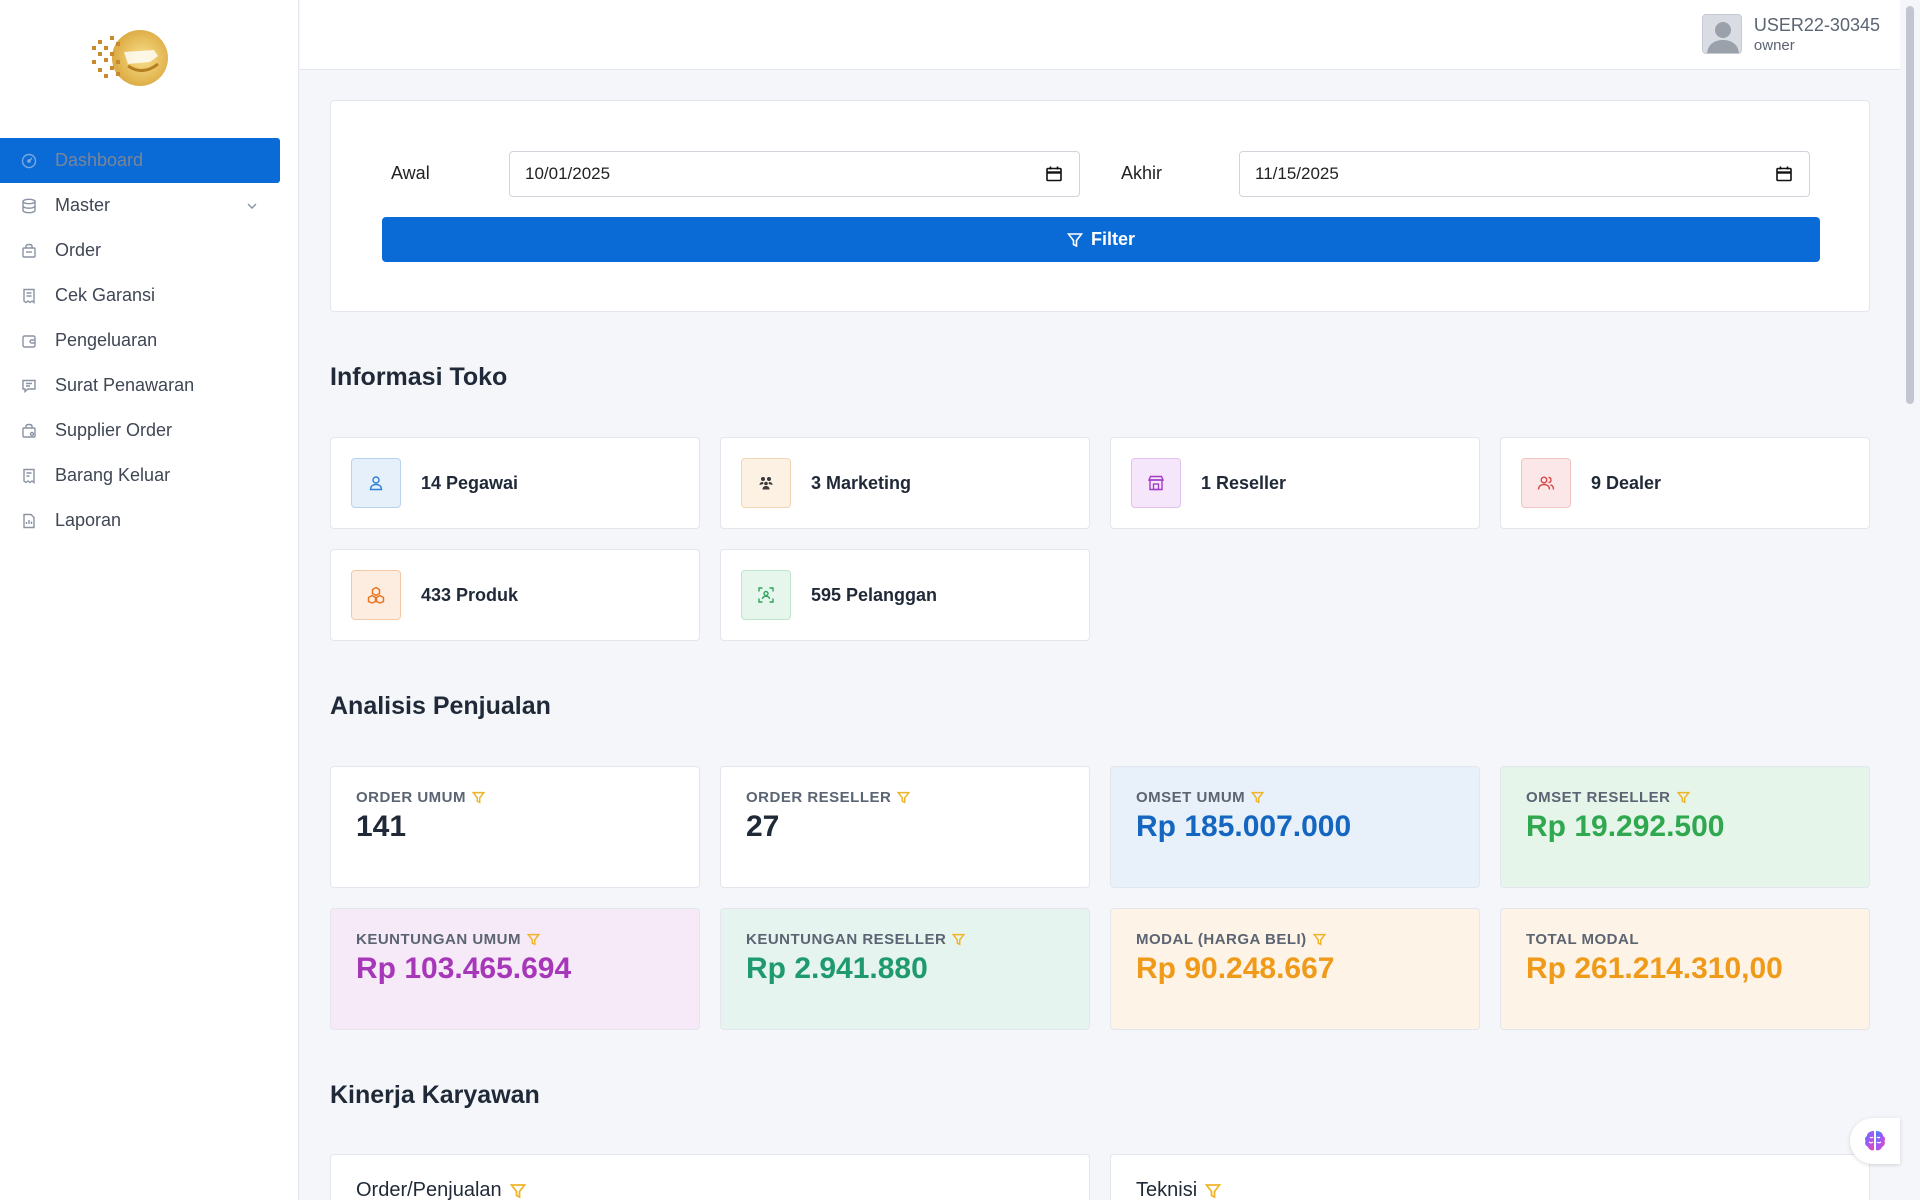 The image size is (1920, 1200). I want to click on info-card-text: 1 Reseller, so click(1244, 482).